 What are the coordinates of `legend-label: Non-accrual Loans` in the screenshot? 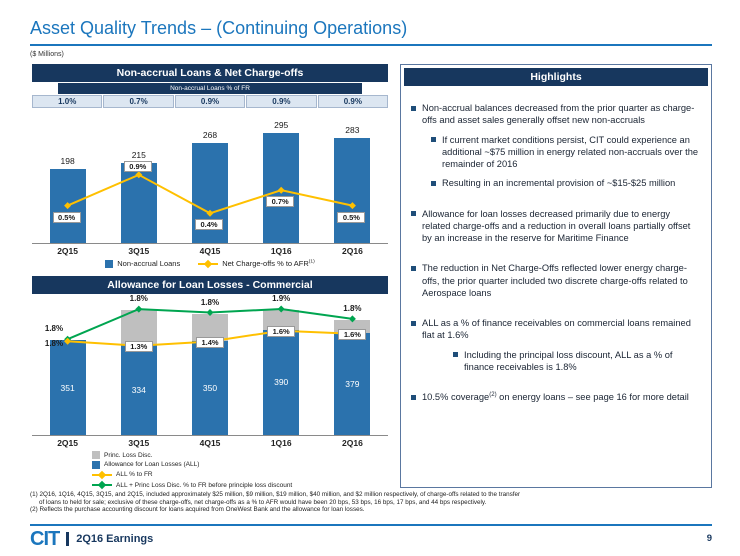 It's located at (149, 263).